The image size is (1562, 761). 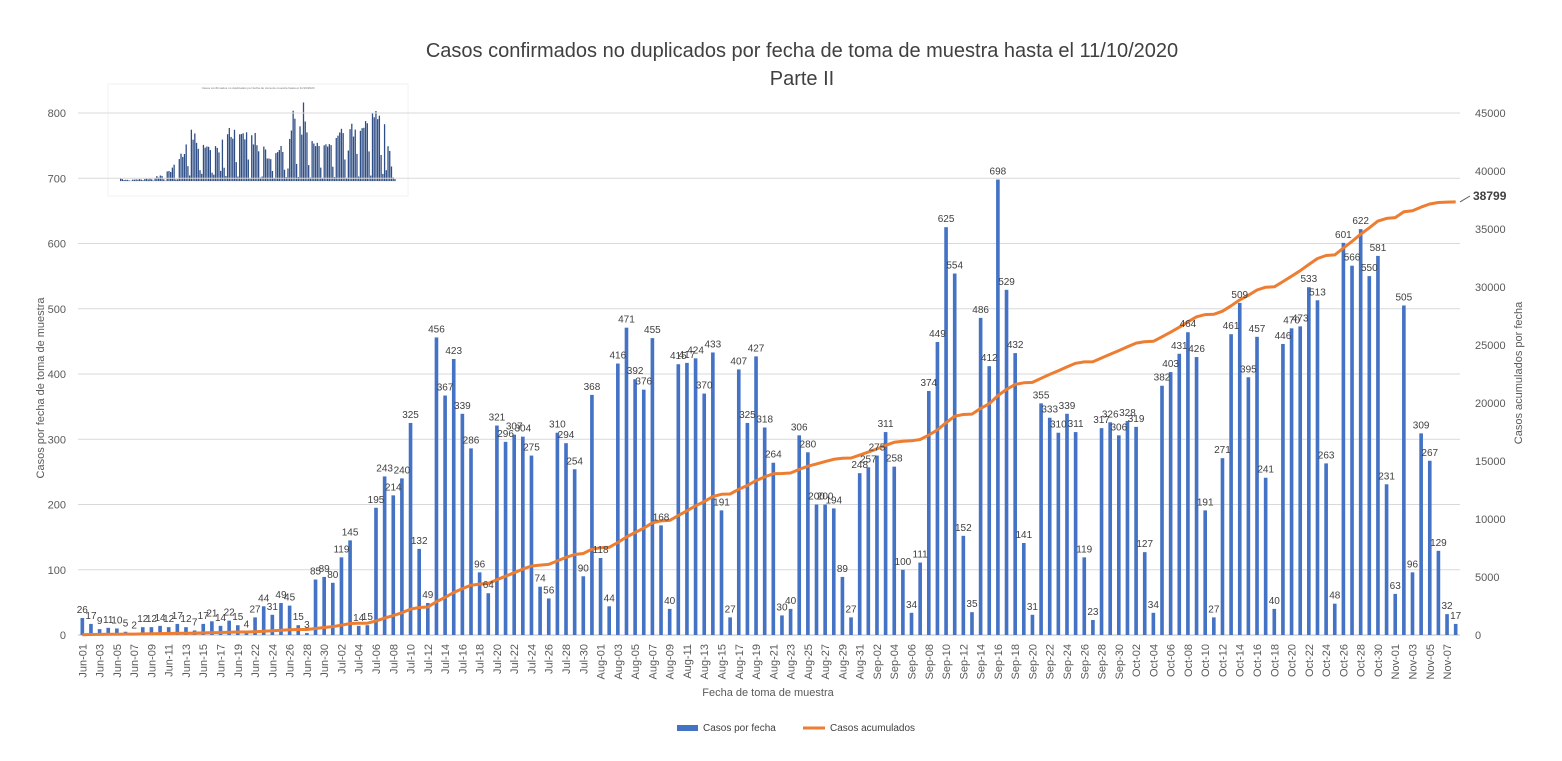 I want to click on bar-value-label: 382, so click(x=1162, y=378).